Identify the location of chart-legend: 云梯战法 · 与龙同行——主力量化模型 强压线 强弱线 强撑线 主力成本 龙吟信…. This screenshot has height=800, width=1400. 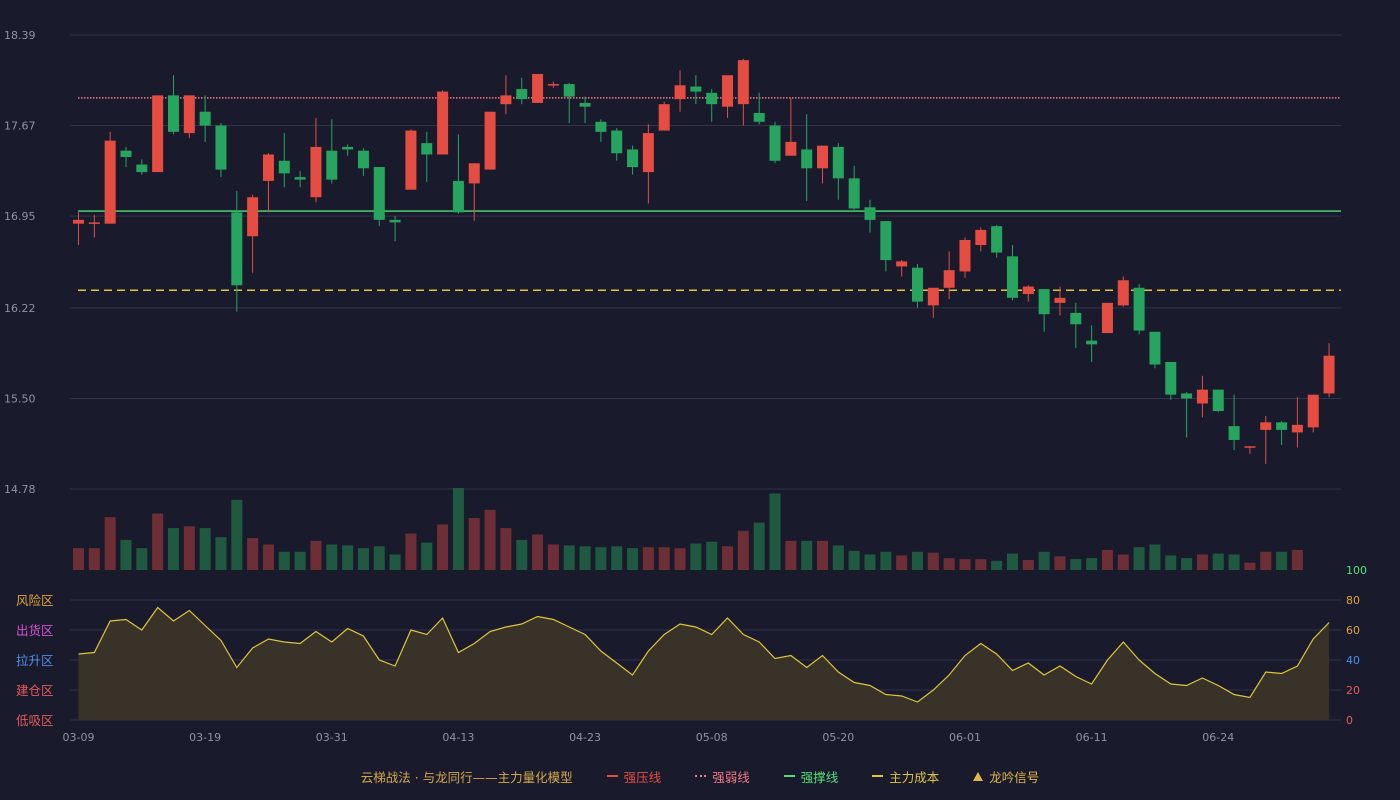
(700, 776).